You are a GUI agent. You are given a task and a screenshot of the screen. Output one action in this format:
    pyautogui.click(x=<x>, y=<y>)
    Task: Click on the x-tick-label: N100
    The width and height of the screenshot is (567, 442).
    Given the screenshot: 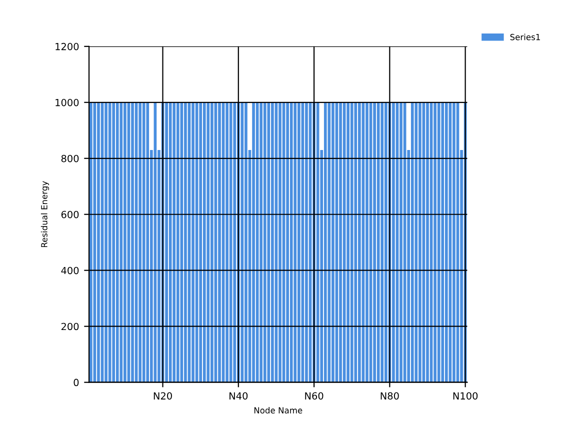 What is the action you would take?
    pyautogui.click(x=465, y=396)
    